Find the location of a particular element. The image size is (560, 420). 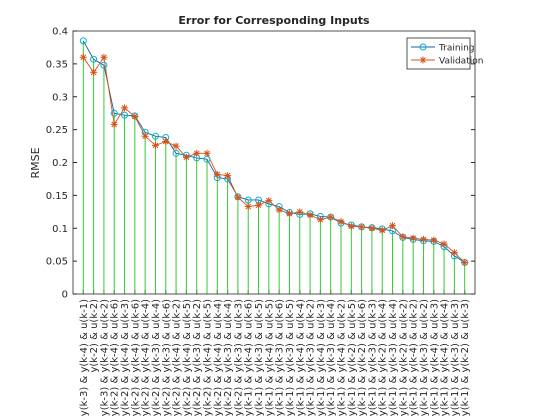

y-tick-label: 0.4 is located at coordinates (60, 32).